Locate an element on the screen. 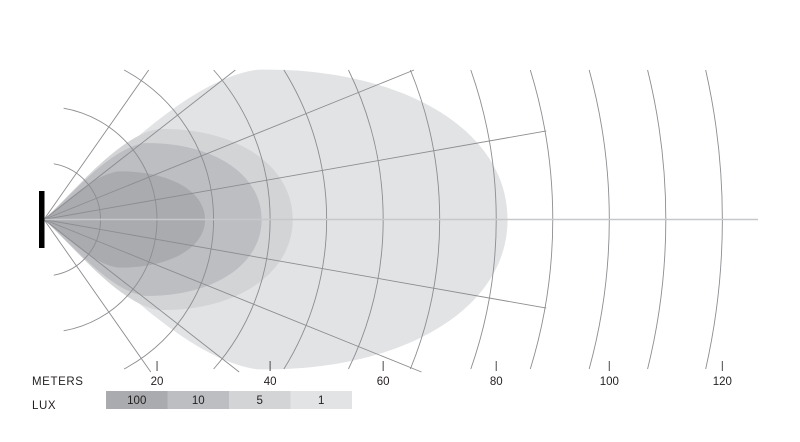  grid-ray-38deg is located at coordinates (139, 144).